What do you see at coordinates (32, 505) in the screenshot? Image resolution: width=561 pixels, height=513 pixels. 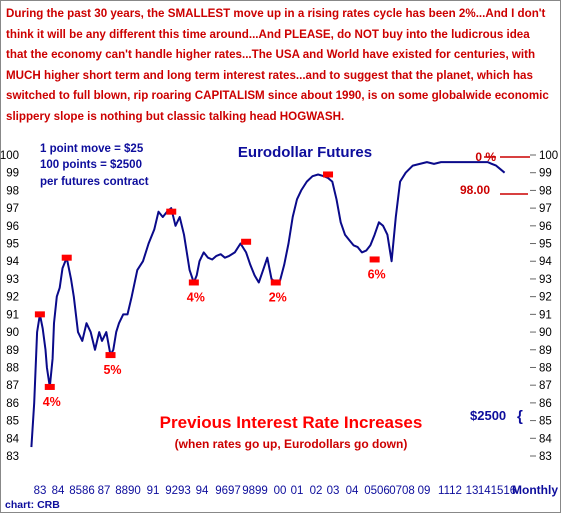 I see `source-label: chart: CRB` at bounding box center [32, 505].